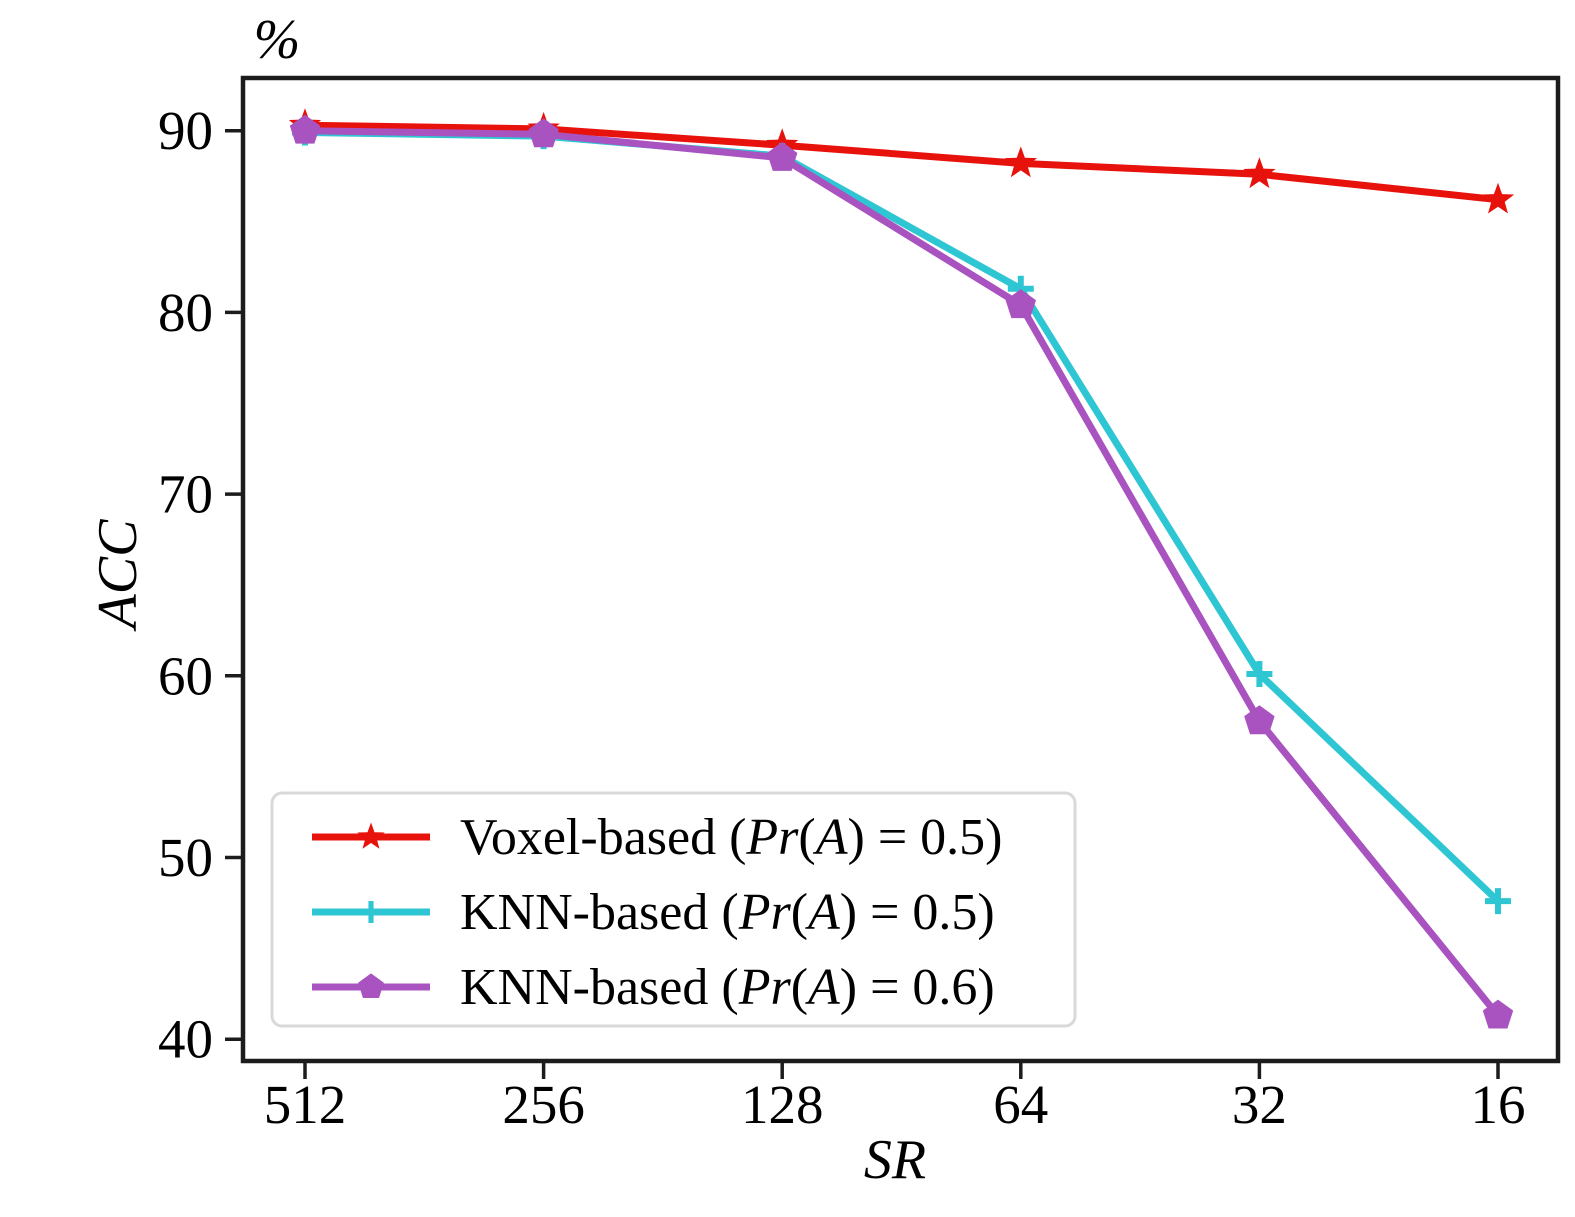  I want to click on x-tick-label: 128, so click(782, 1104).